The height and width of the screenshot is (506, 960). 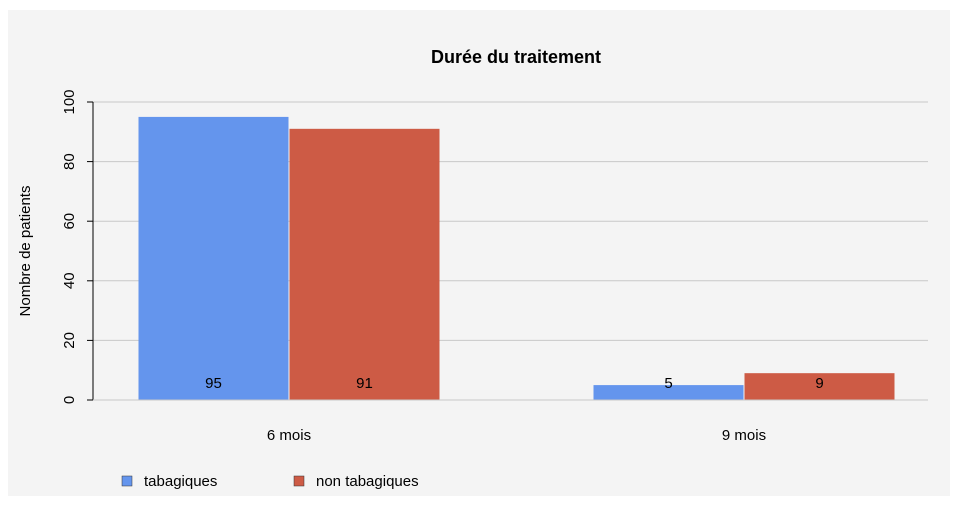 What do you see at coordinates (289, 435) in the screenshot?
I see `x-tick-label: 6 mois` at bounding box center [289, 435].